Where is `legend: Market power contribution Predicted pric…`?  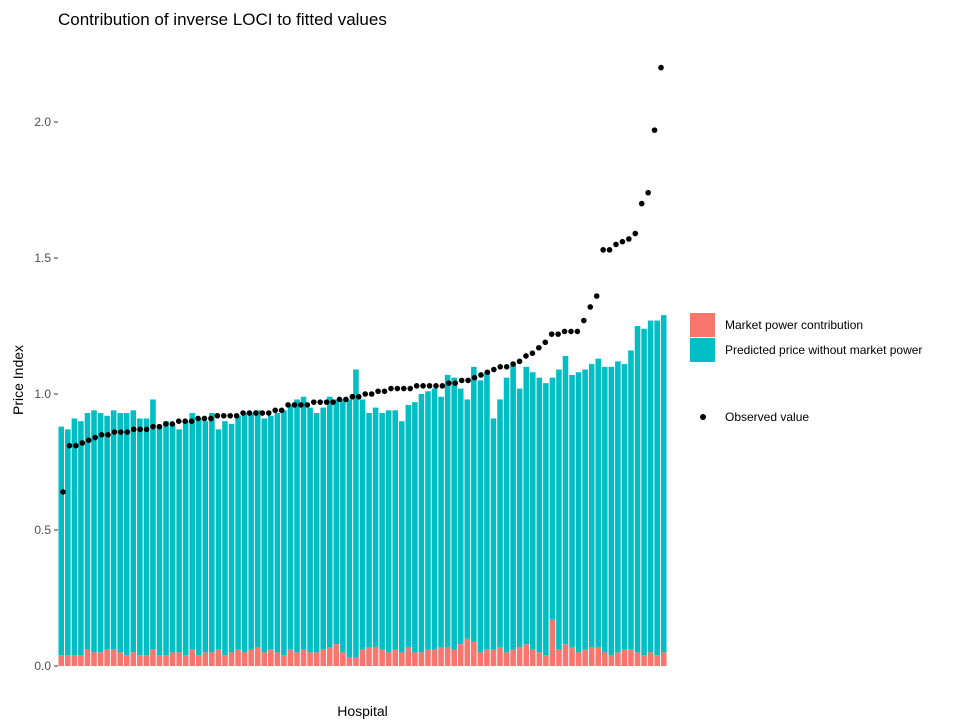
legend: Market power contribution Predicted pric… is located at coordinates (806, 368).